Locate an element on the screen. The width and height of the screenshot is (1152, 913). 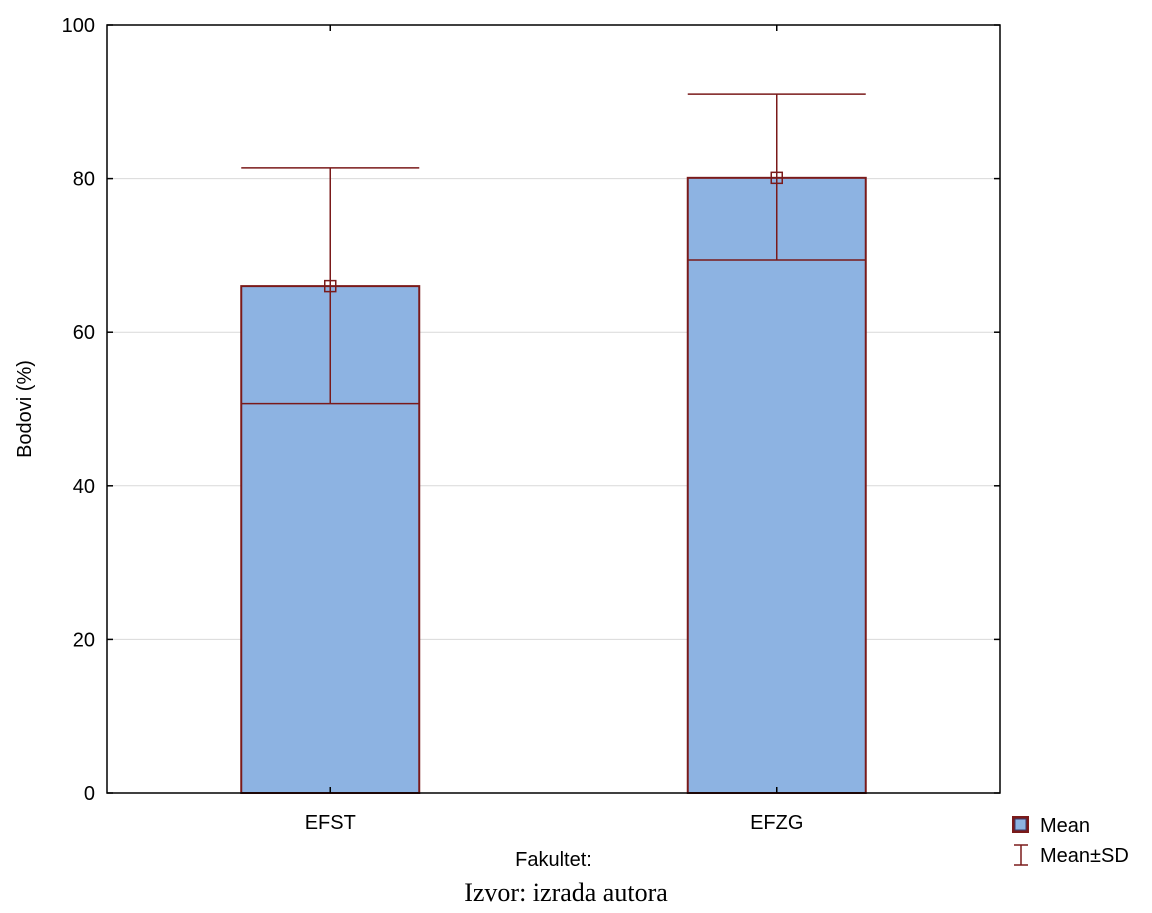
y-tick-label: 20 is located at coordinates (84, 640).